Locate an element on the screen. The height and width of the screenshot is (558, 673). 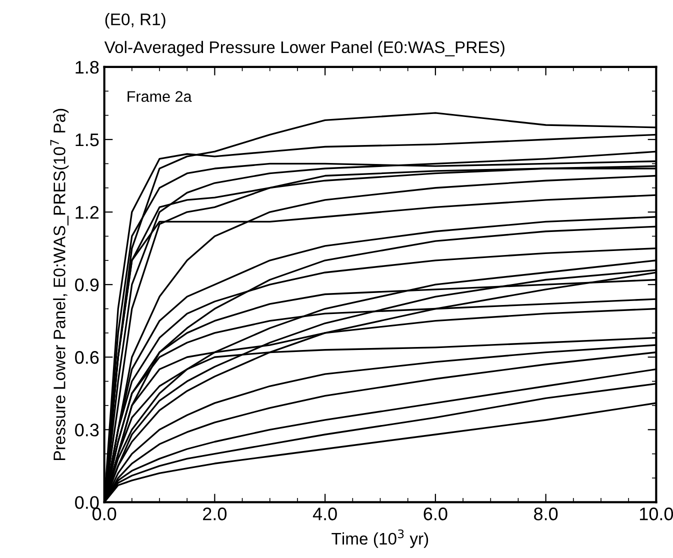
x-tick-label: 0.0 is located at coordinates (104, 514).